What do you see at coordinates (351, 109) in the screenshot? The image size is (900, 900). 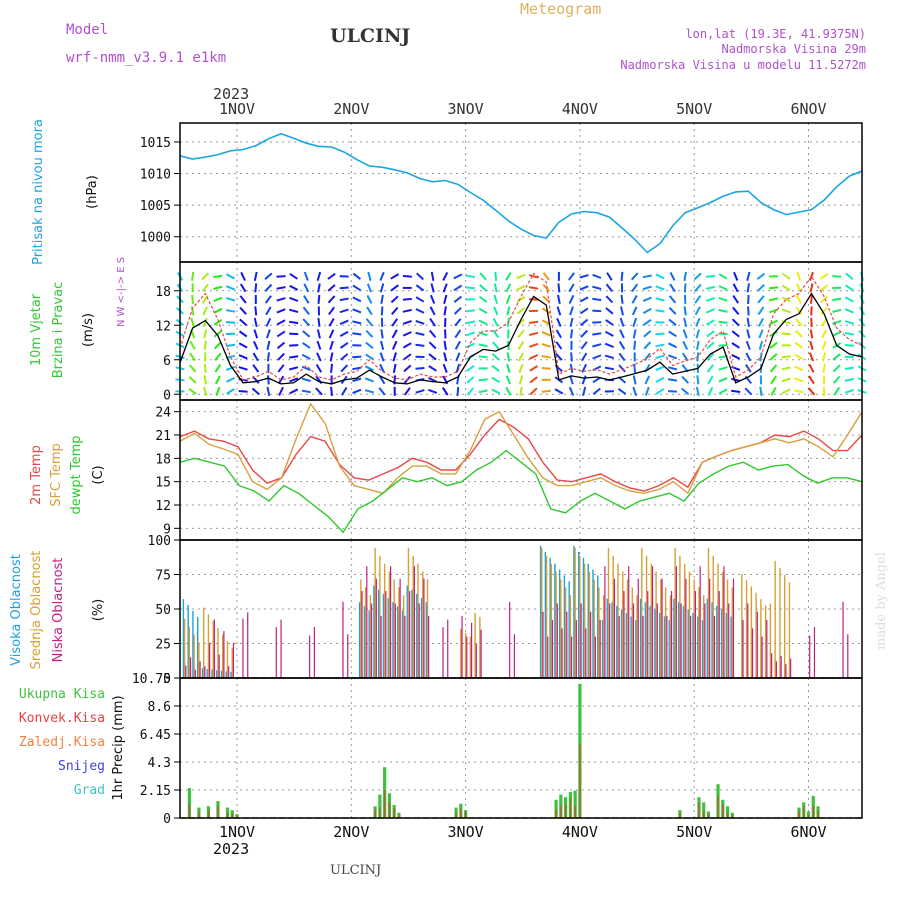 I see `day-label-top: 2NOV` at bounding box center [351, 109].